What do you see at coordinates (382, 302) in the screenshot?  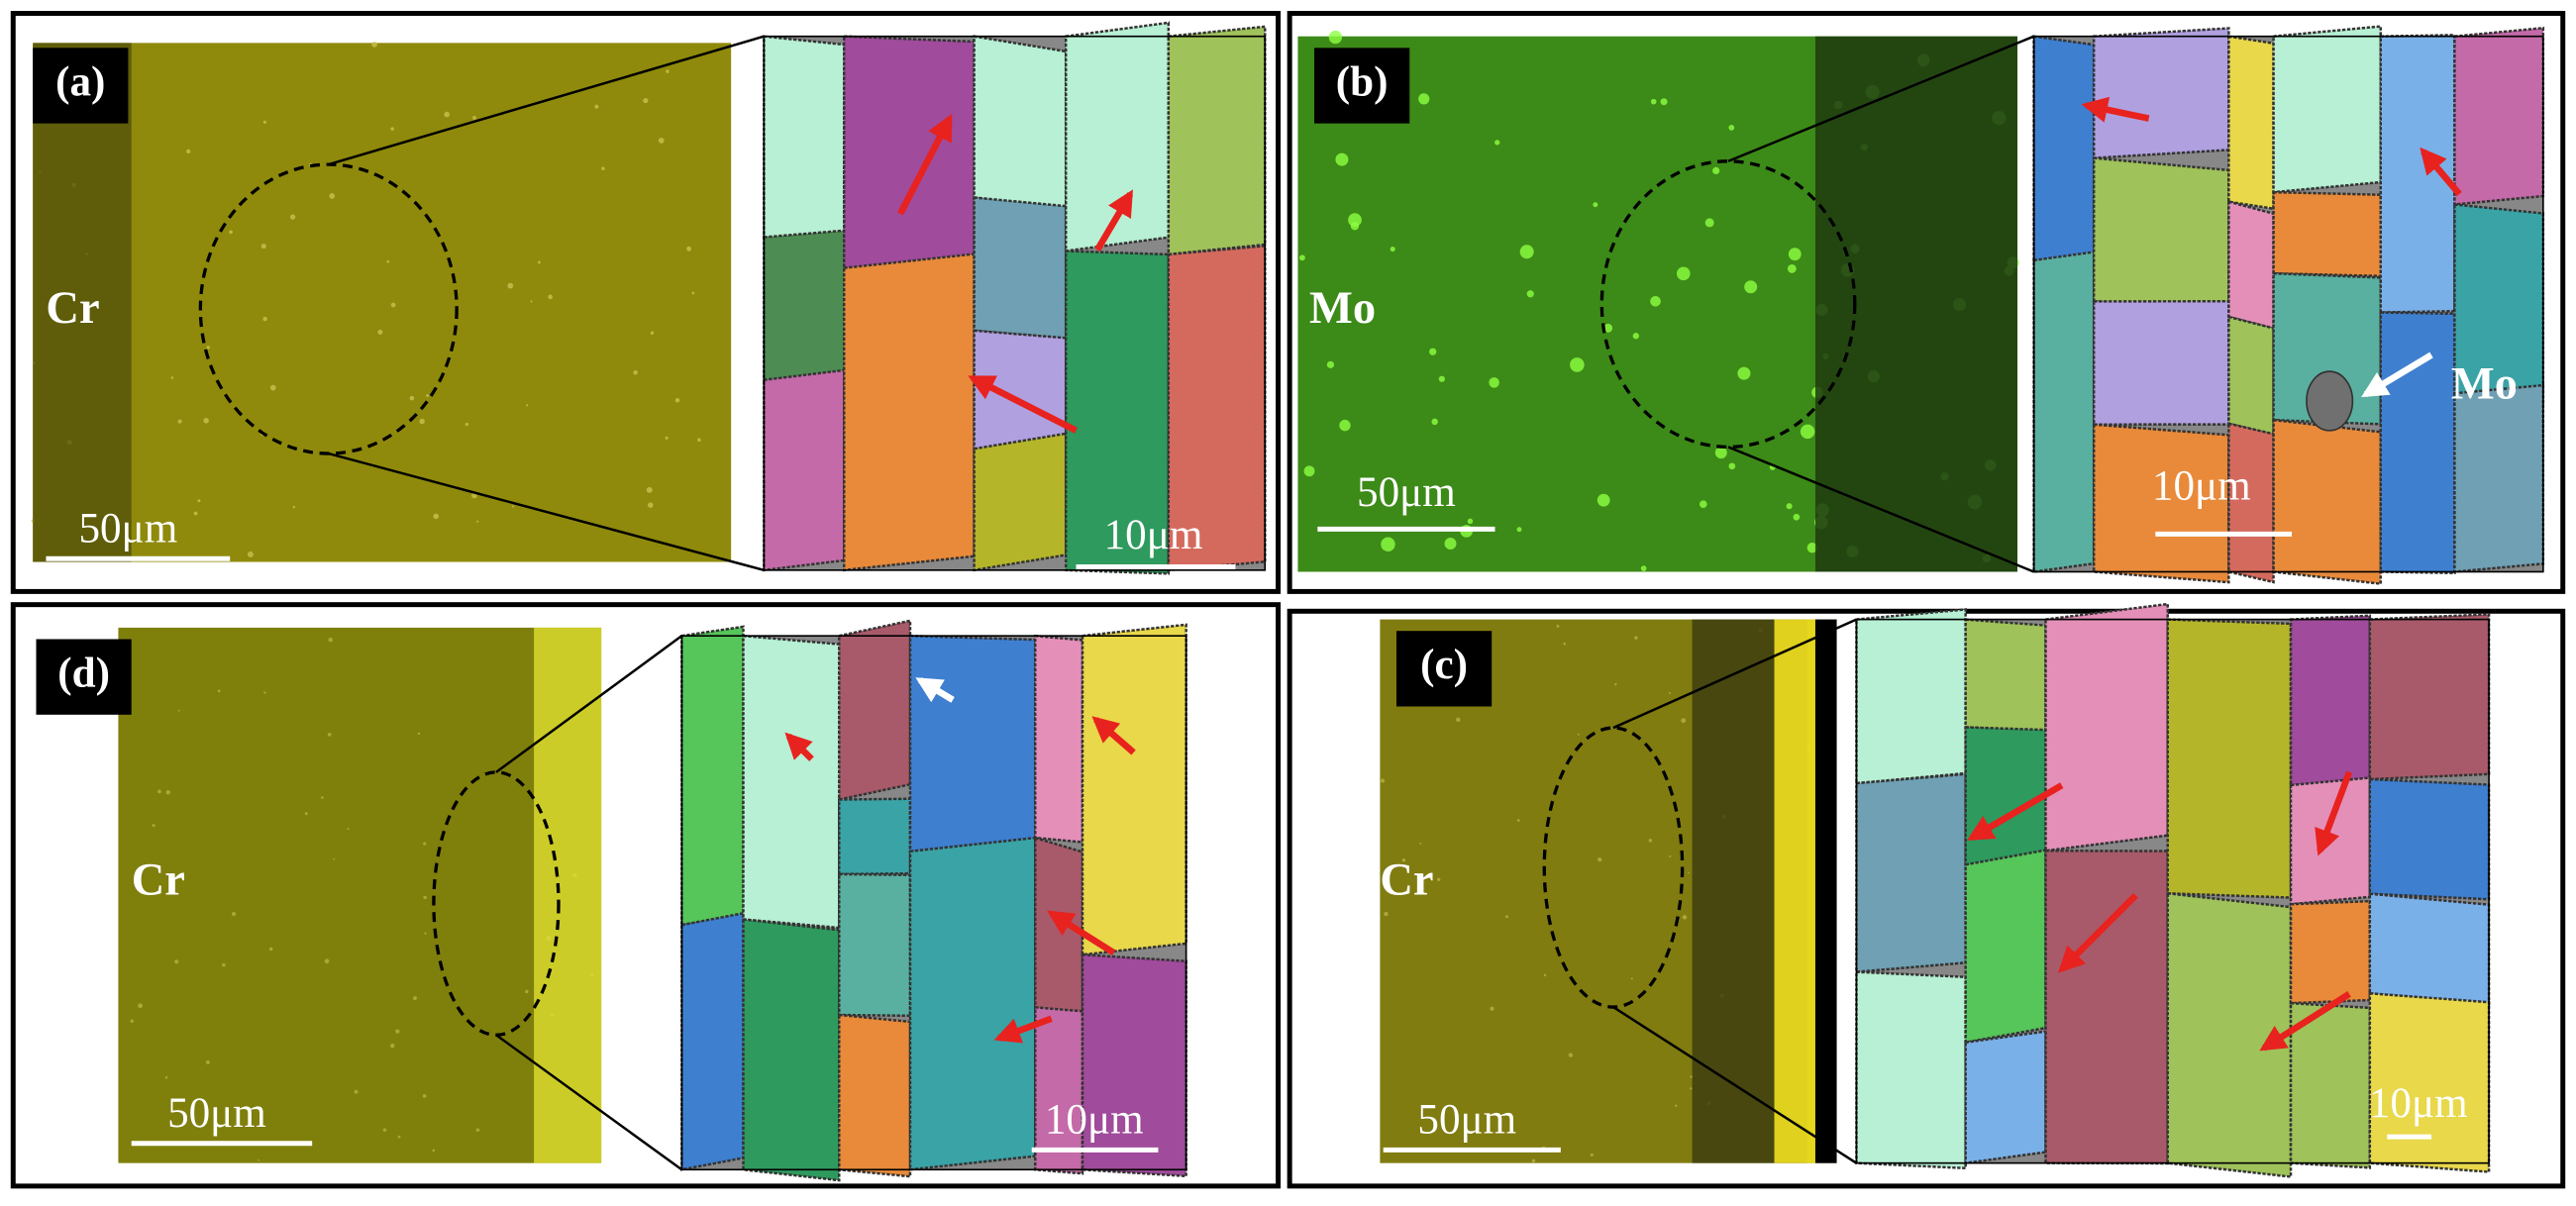 I see `sem-image` at bounding box center [382, 302].